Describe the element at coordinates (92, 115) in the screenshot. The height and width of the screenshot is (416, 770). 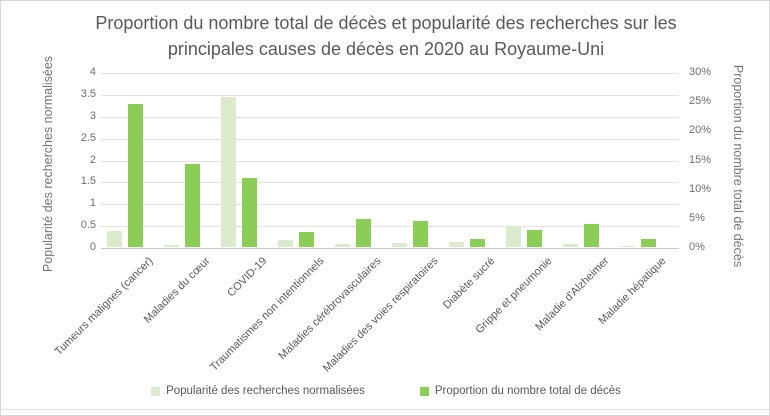
I see `left-axis-tick: 3` at that location.